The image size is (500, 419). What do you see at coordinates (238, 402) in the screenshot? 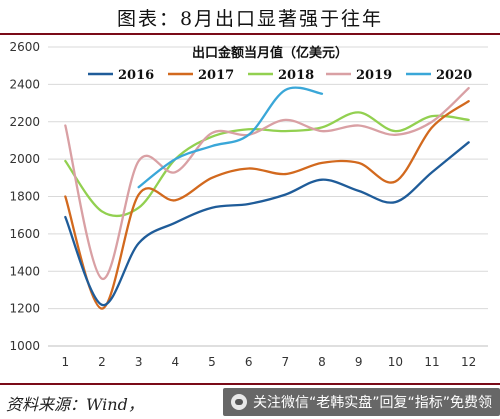
I see `wechat-icon` at bounding box center [238, 402].